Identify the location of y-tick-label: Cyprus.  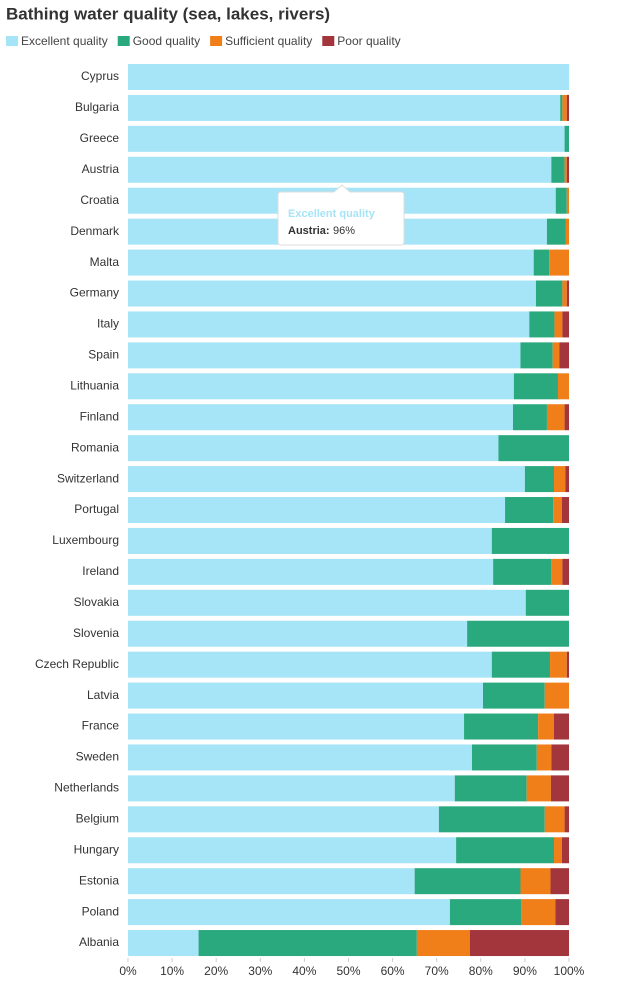
(100, 76).